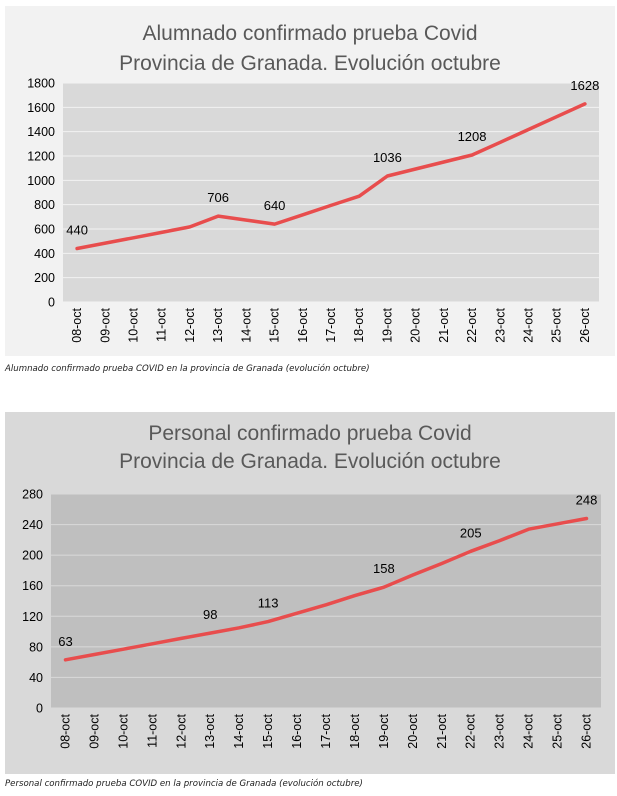 Image resolution: width=617 pixels, height=796 pixels. I want to click on alumnado-x-tick-label: 10-oct, so click(134, 324).